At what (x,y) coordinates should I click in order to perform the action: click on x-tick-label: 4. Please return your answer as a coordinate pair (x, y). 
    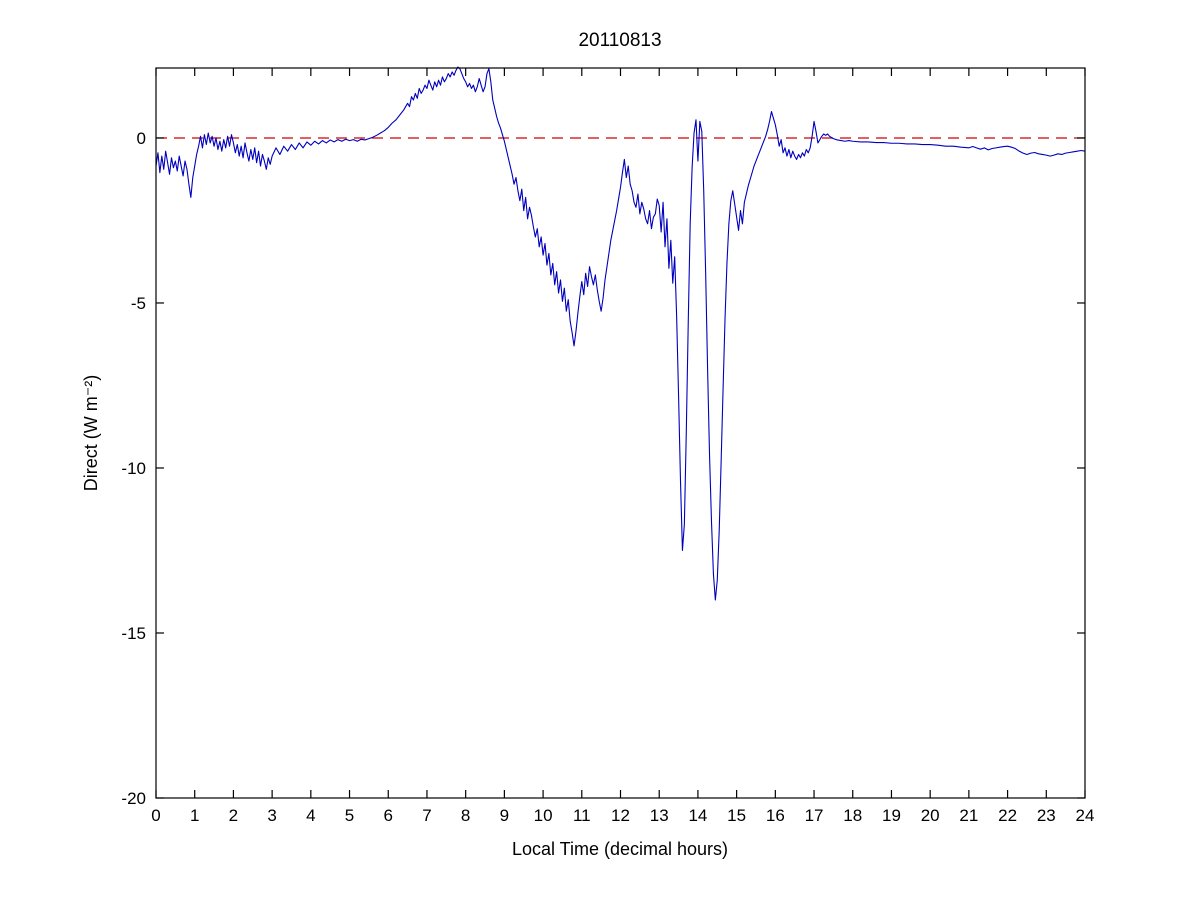
    Looking at the image, I should click on (310, 815).